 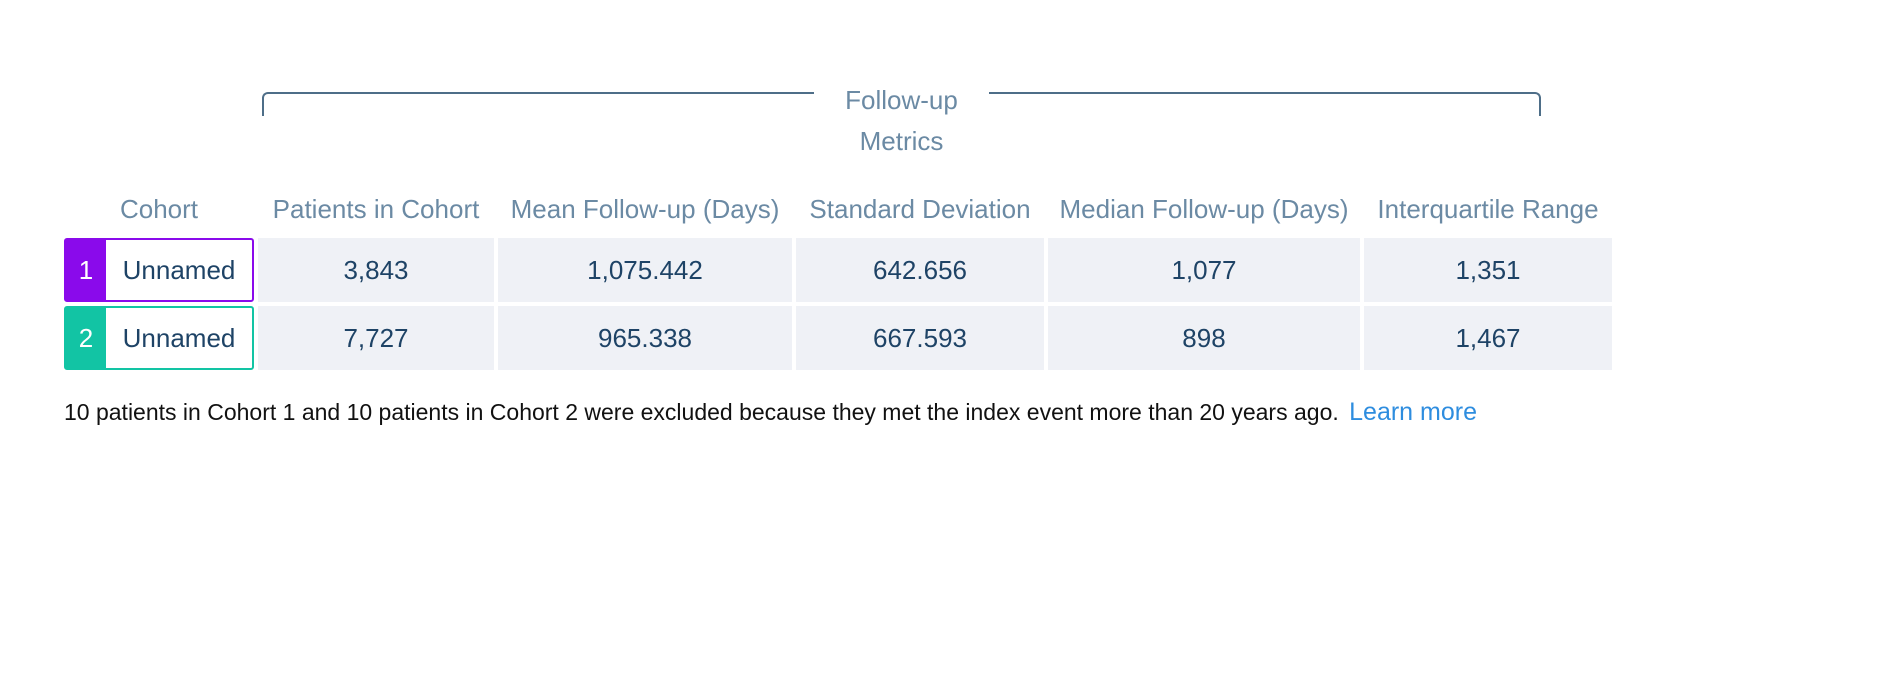 I want to click on column-header-interquartile-range: Interquartile Range, so click(x=1488, y=208).